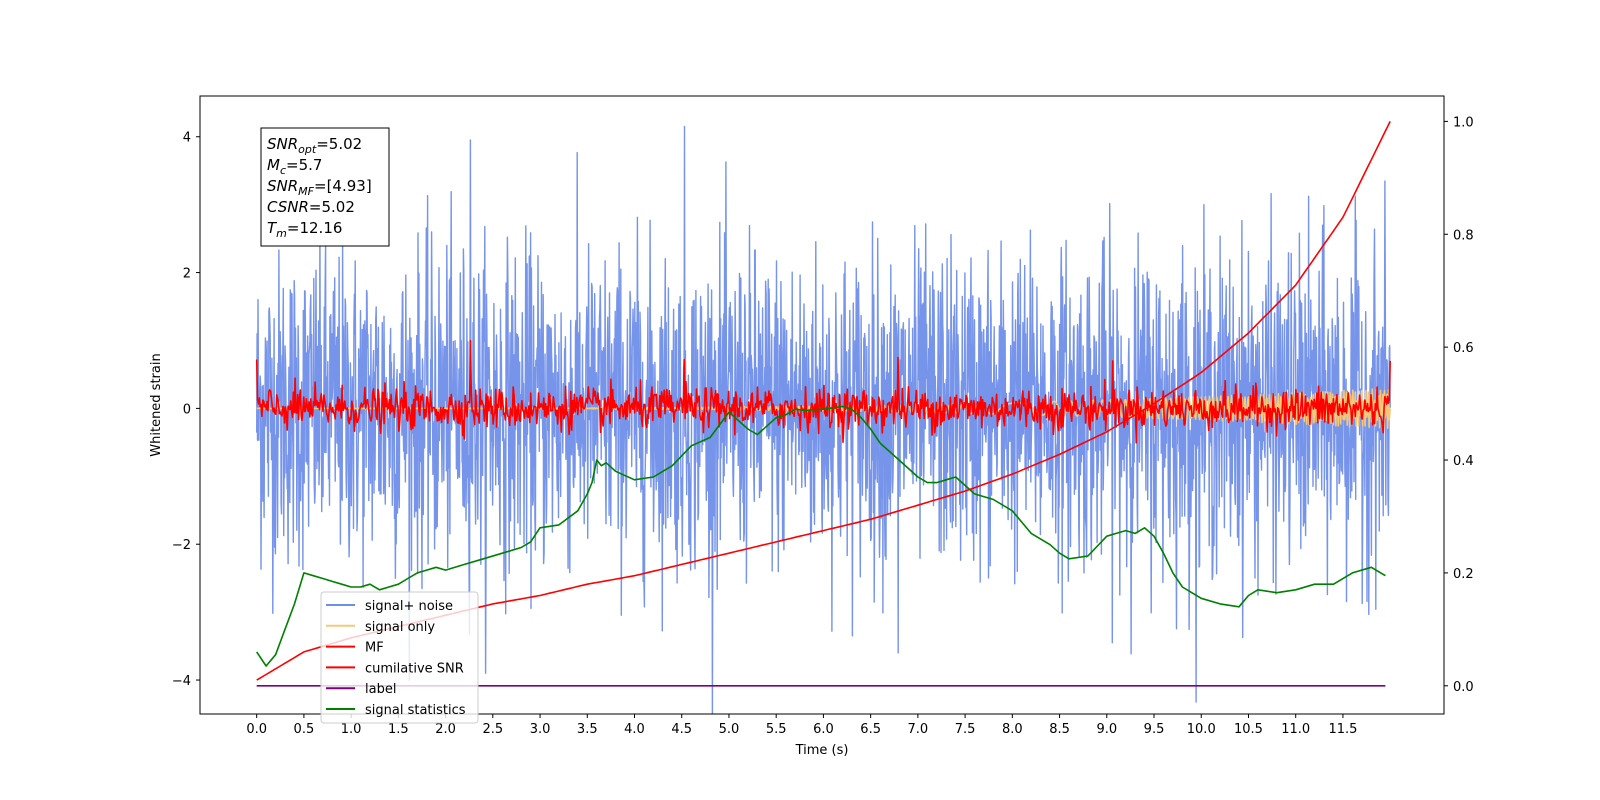 This screenshot has height=800, width=1600. What do you see at coordinates (380, 689) in the screenshot?
I see `legend-label: label` at bounding box center [380, 689].